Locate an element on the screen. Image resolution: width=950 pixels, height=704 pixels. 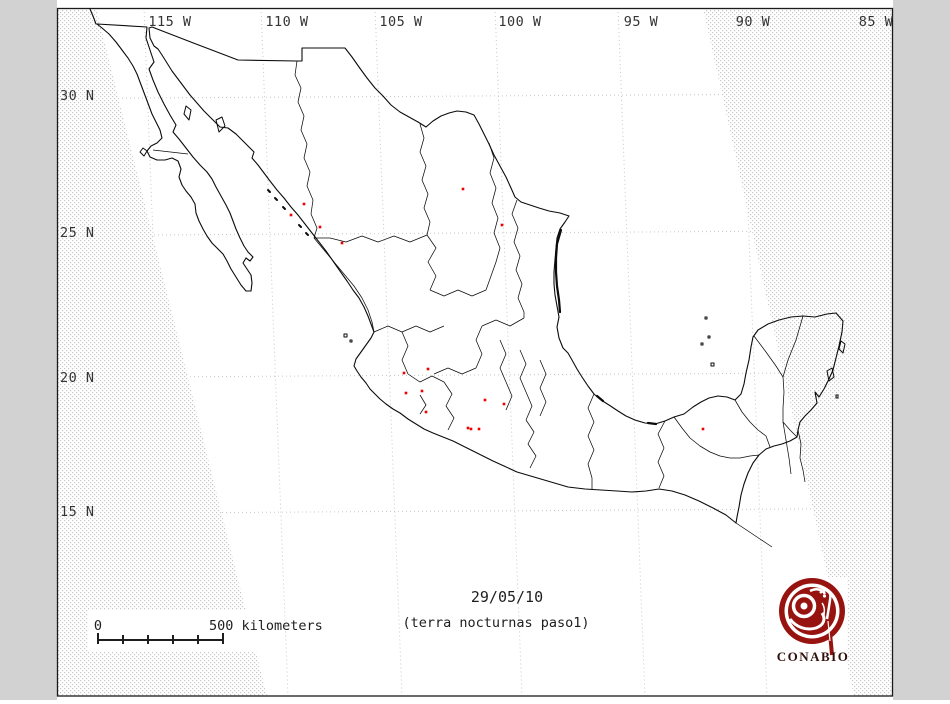
baja-peninsula is located at coordinates (175, 157).